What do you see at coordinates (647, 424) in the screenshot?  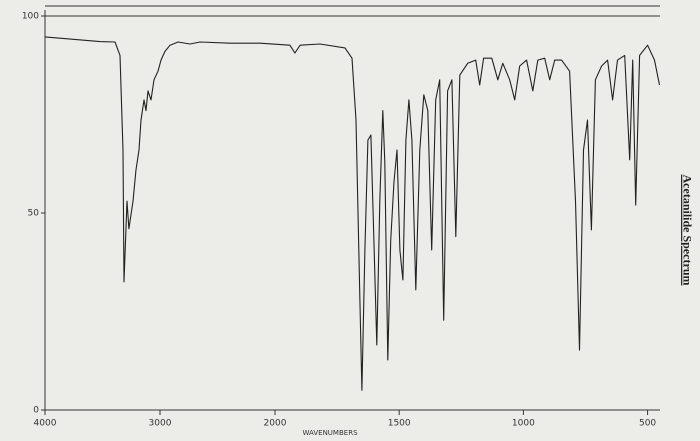 I see `x-tick-label: 500` at bounding box center [647, 424].